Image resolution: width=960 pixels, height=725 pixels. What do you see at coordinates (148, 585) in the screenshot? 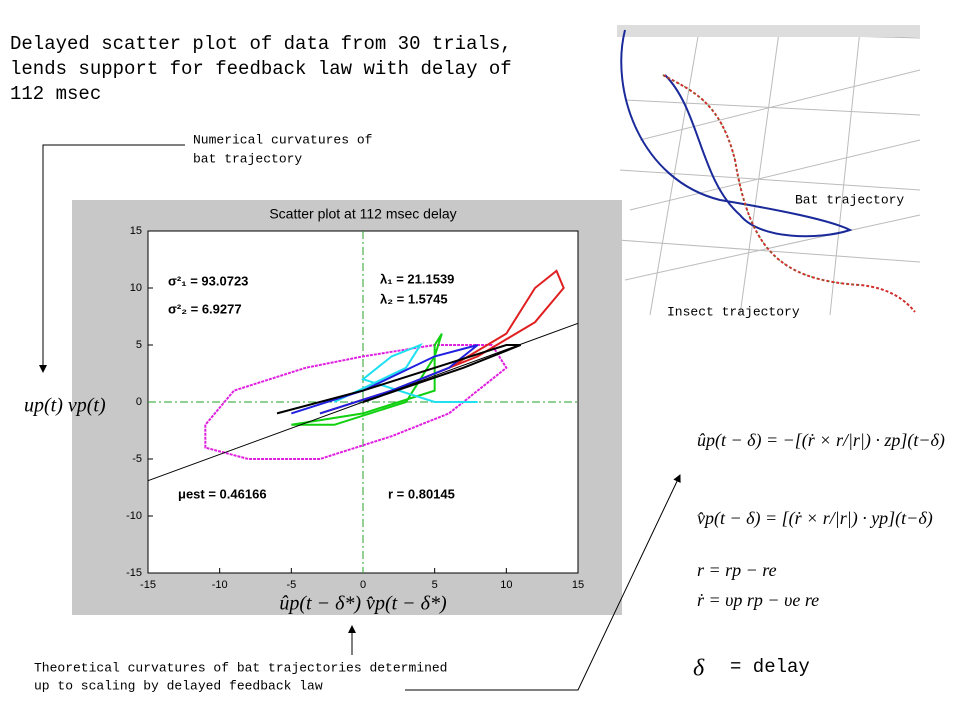
I see `x-tick-label: -15` at bounding box center [148, 585].